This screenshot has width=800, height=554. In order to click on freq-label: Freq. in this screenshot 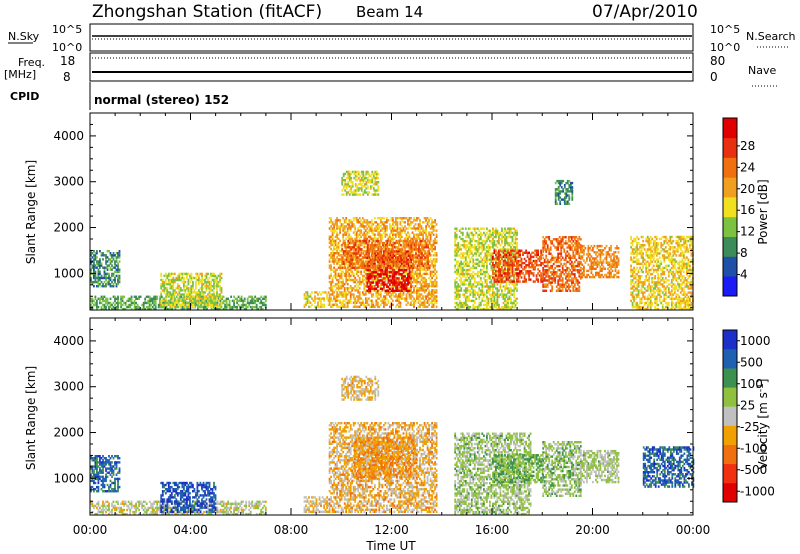, I will do `click(31, 62)`.